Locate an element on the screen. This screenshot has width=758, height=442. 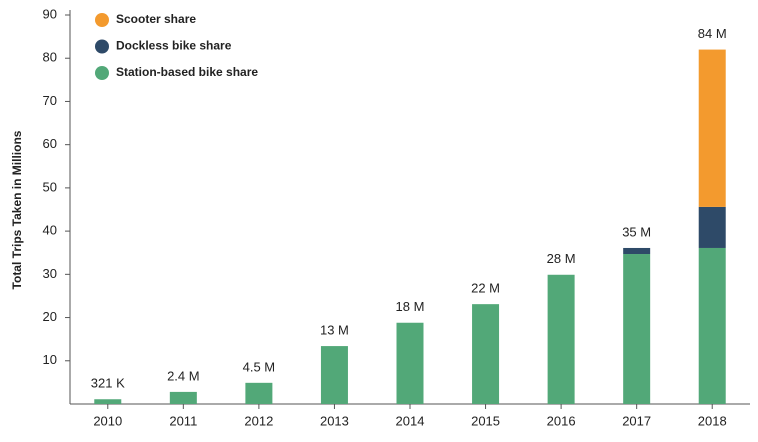
legend-label: Dockless bike share is located at coordinates (174, 46).